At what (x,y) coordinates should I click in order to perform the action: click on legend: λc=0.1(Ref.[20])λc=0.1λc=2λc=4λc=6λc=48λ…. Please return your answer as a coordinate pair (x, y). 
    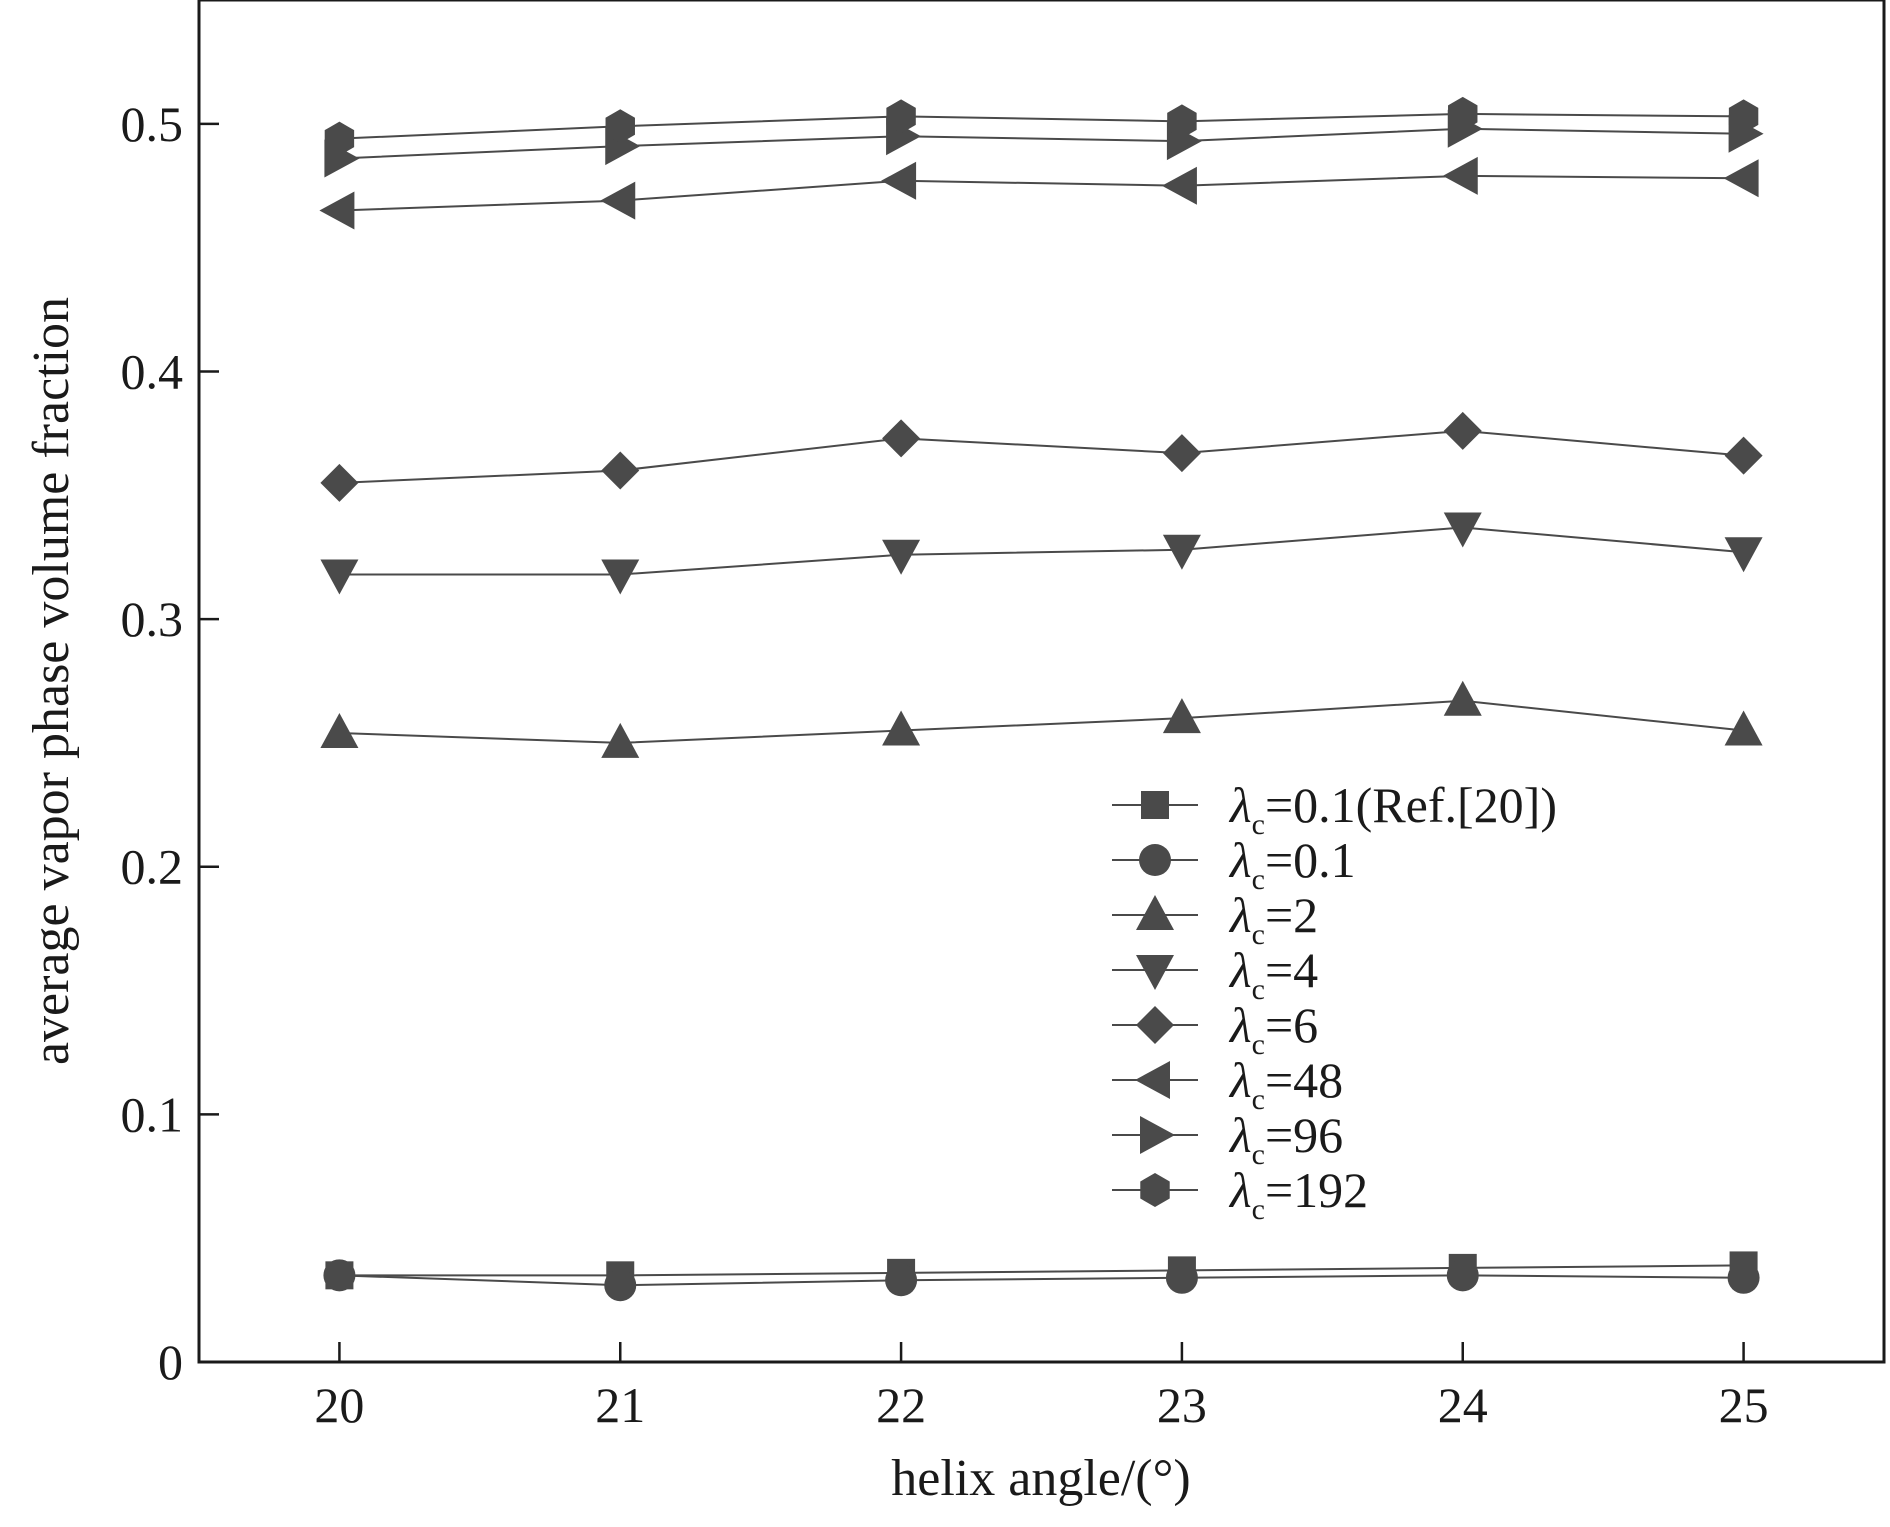
    Looking at the image, I should click on (1334, 1001).